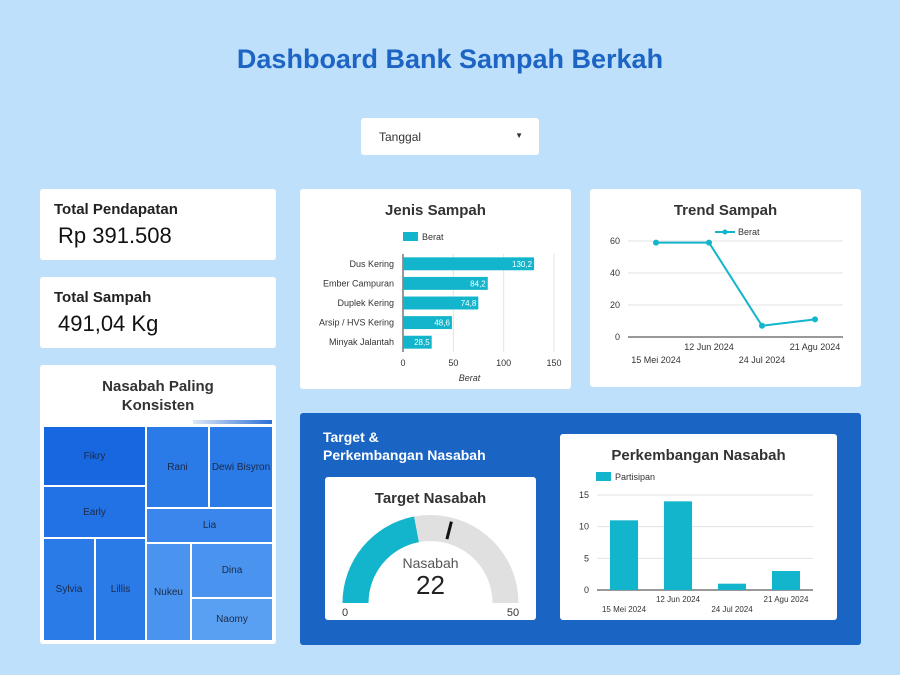 The height and width of the screenshot is (675, 900). What do you see at coordinates (404, 446) in the screenshot?
I see `target-panel-title: Target & Perkembangan Nasabah` at bounding box center [404, 446].